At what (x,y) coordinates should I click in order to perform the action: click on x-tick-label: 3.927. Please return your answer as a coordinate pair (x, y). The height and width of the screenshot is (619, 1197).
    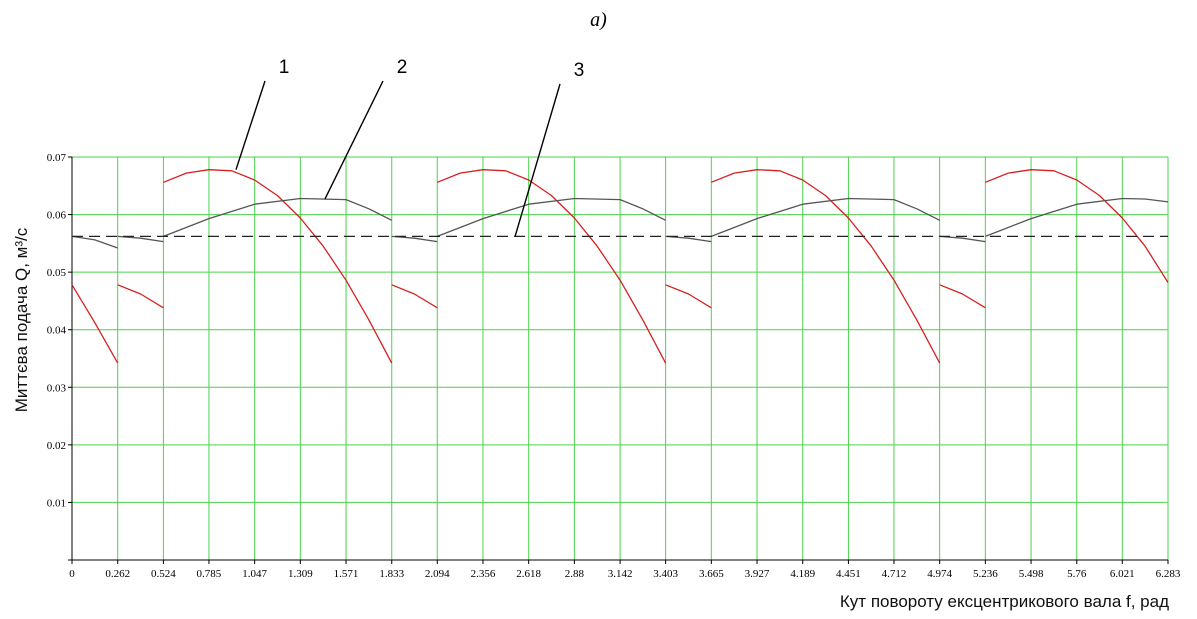
    Looking at the image, I should click on (757, 574).